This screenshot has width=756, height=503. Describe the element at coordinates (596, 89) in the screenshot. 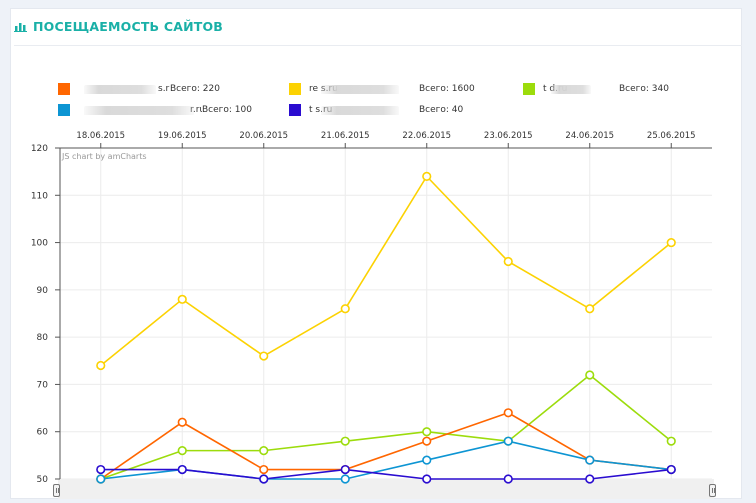

I see `legend-item: t d.ru Всего: 340` at that location.